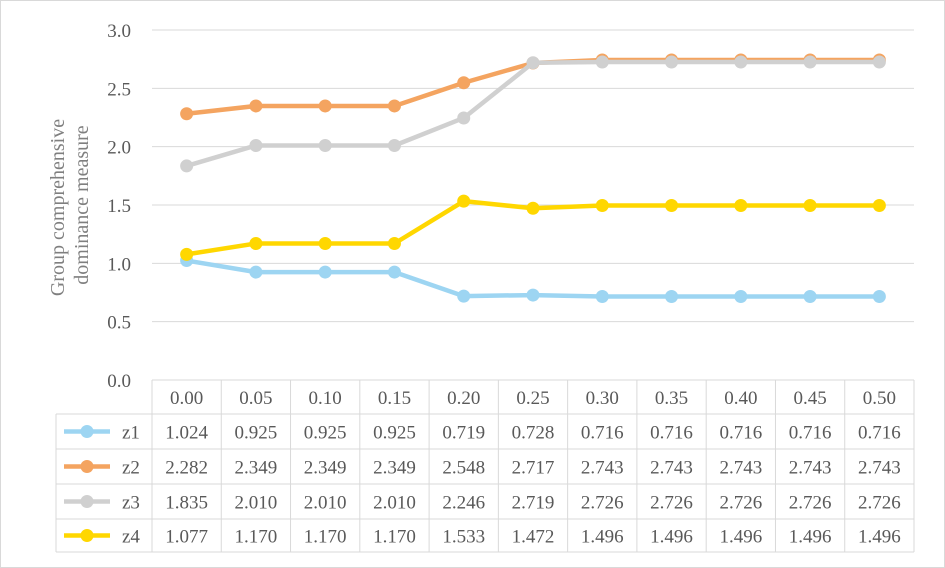  What do you see at coordinates (186, 503) in the screenshot?
I see `table-cell-z3: 1.835` at bounding box center [186, 503].